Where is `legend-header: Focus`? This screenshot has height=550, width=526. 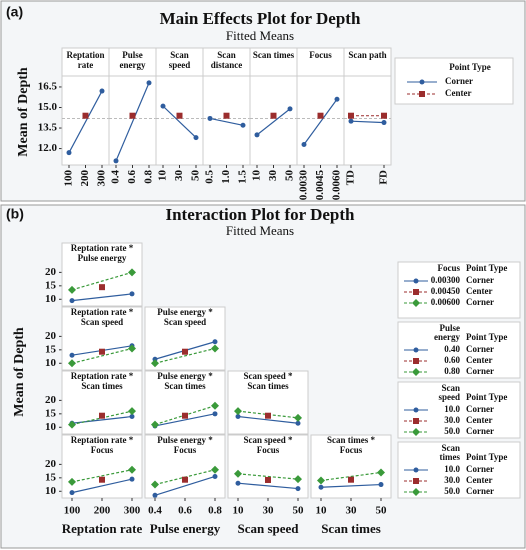
legend-header: Focus is located at coordinates (449, 268).